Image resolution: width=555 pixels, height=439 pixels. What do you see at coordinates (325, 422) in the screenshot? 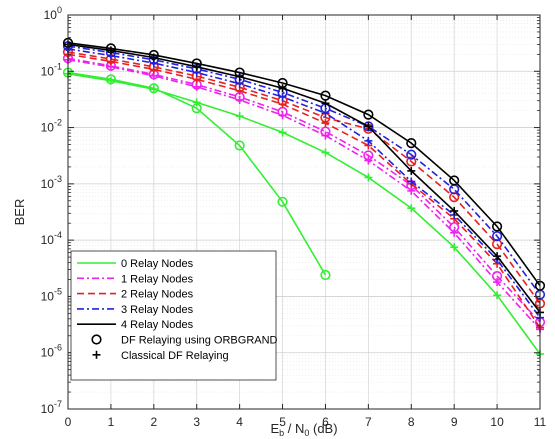
I see `x-tick-label: 6` at bounding box center [325, 422].